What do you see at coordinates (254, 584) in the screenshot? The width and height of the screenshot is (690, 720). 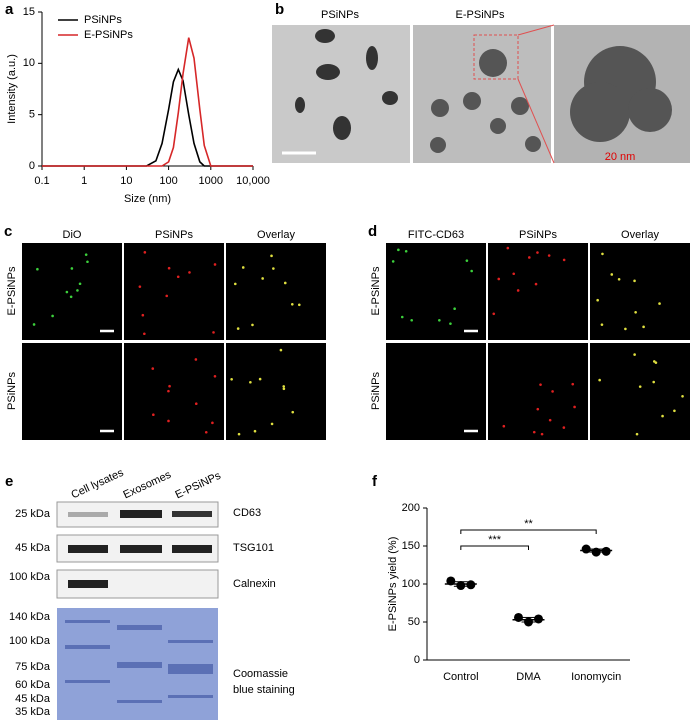 I see `blot-label: Calnexin` at bounding box center [254, 584].